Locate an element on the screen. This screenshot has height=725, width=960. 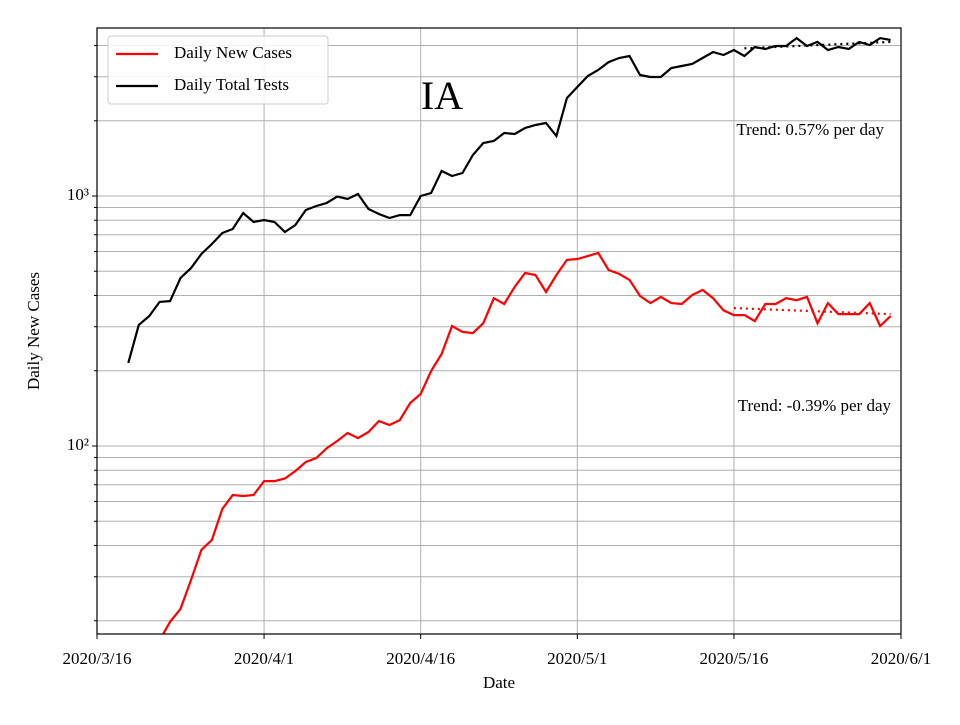
x-tick-label: 2020/4/1 is located at coordinates (264, 658).